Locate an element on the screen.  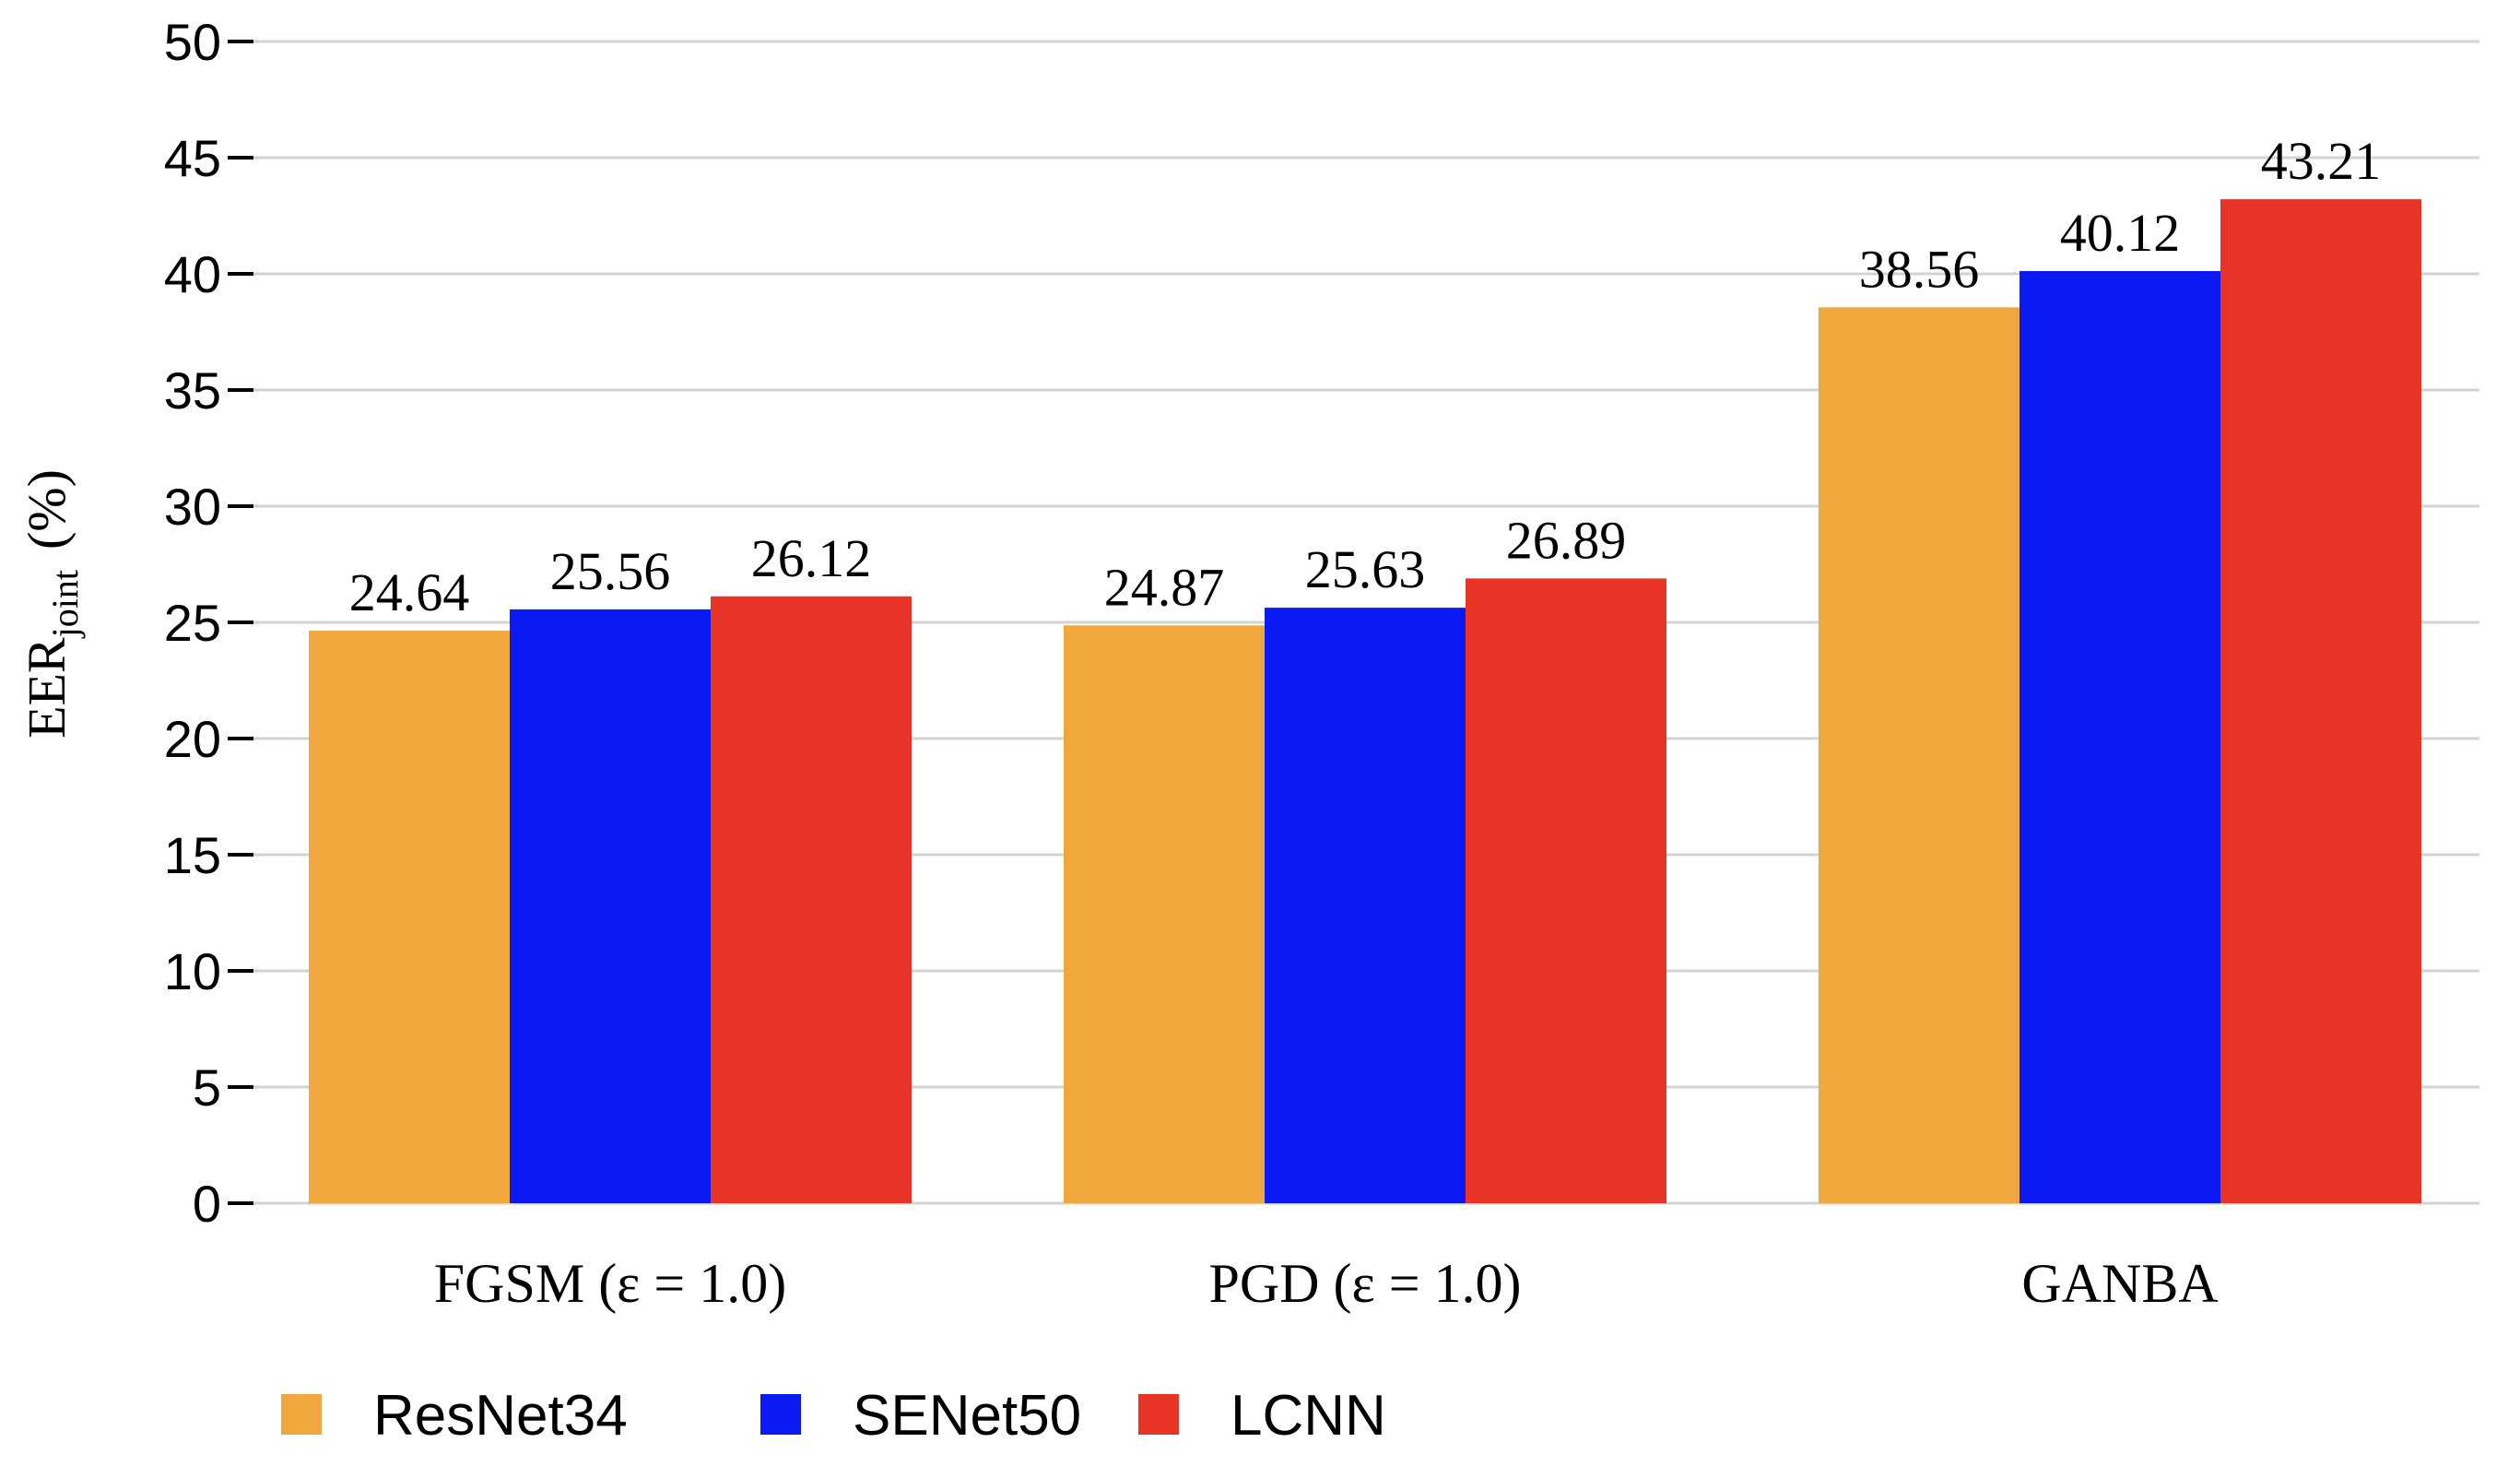
data-label: 26.12 is located at coordinates (811, 558).